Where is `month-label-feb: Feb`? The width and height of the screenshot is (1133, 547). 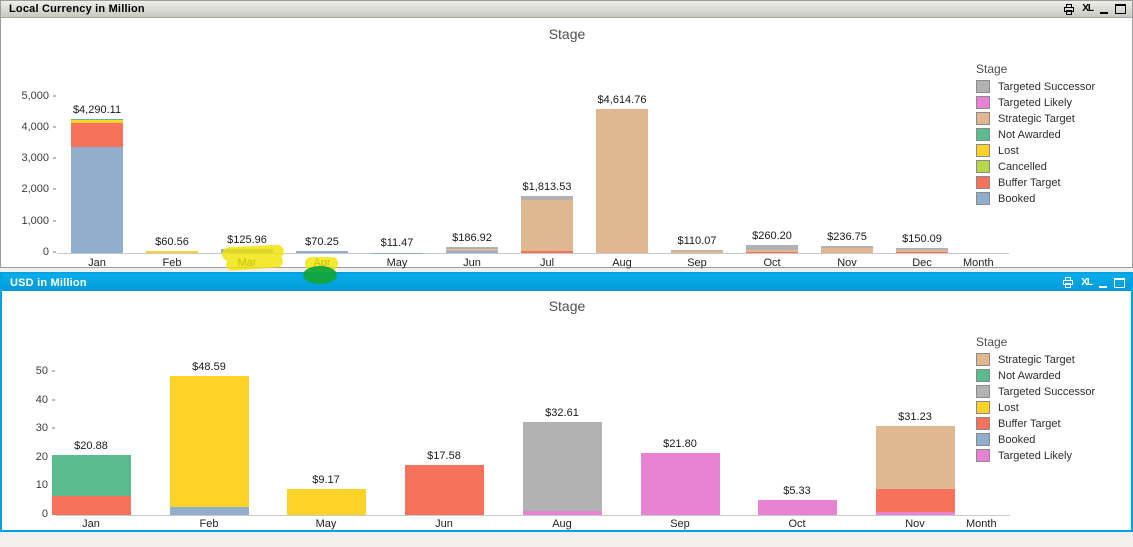
month-label-feb: Feb is located at coordinates (209, 524).